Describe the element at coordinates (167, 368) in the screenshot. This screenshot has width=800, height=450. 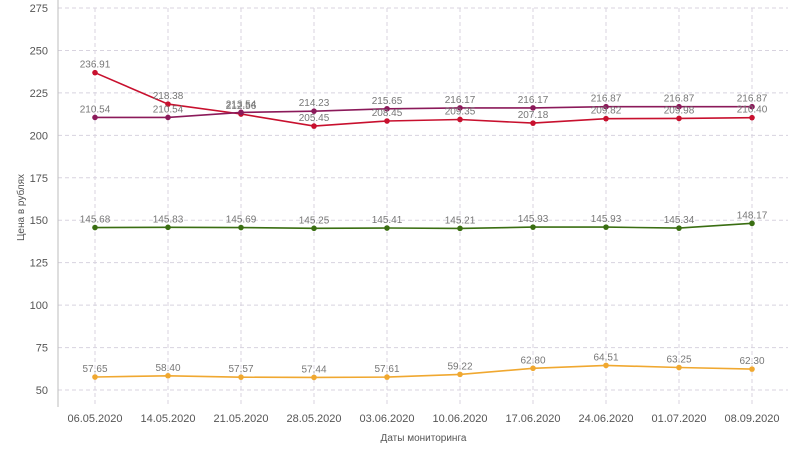
I see `data-label: 58.40` at that location.